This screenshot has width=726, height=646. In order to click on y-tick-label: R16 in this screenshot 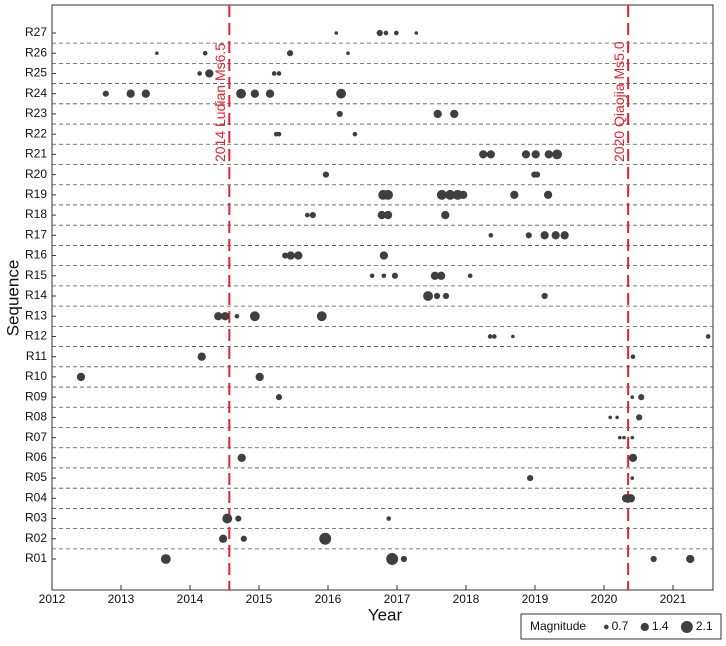, I will do `click(36, 255)`.